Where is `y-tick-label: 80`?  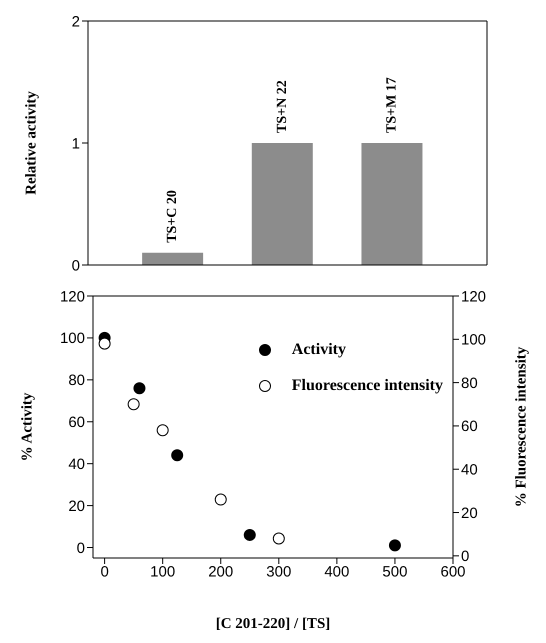 y-tick-label: 80 is located at coordinates (76, 381).